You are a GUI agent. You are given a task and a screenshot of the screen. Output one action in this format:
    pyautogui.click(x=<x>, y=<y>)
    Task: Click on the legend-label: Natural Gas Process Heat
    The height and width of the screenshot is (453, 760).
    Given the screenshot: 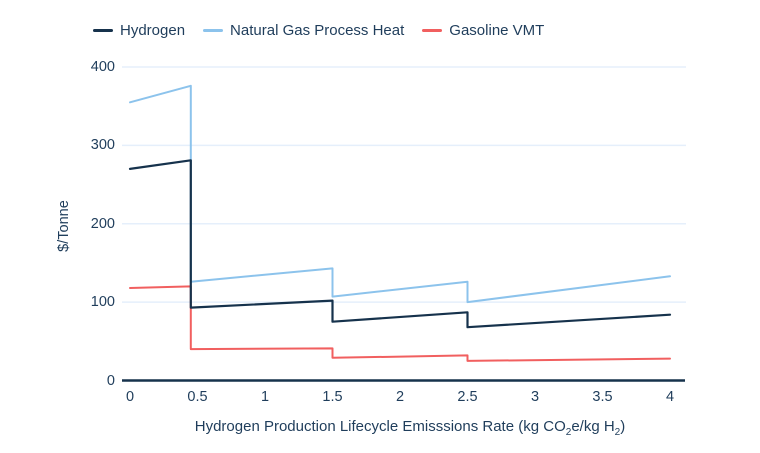 What is the action you would take?
    pyautogui.click(x=317, y=30)
    